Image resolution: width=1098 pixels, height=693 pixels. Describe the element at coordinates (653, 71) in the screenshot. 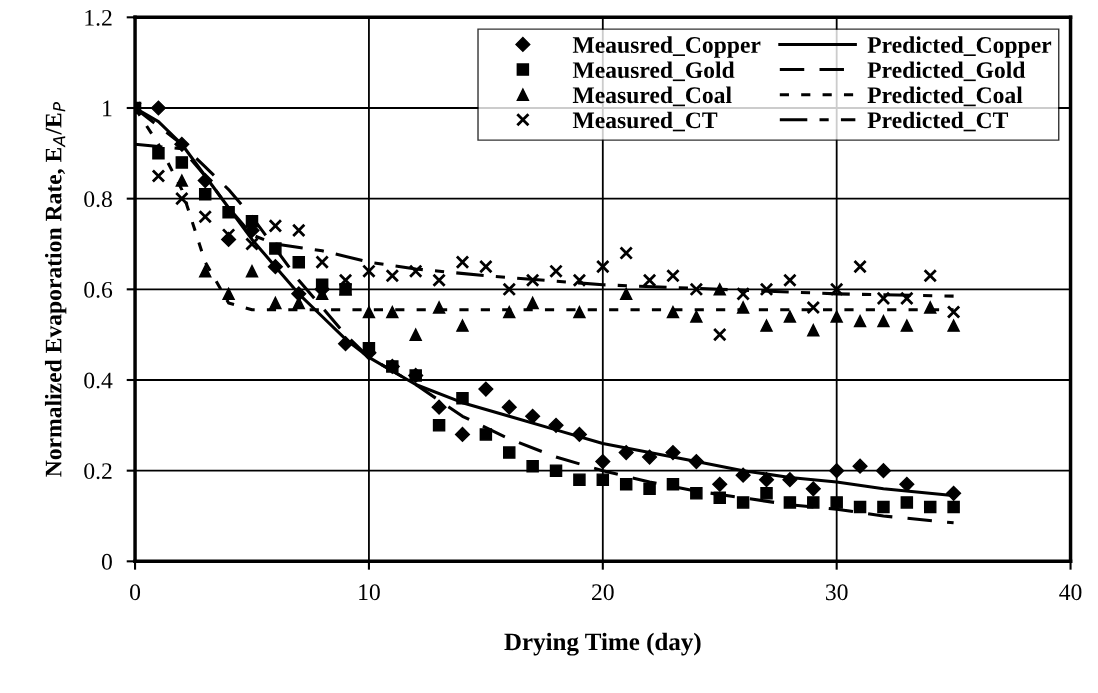

I see `legend-label: Meausred_Gold` at that location.